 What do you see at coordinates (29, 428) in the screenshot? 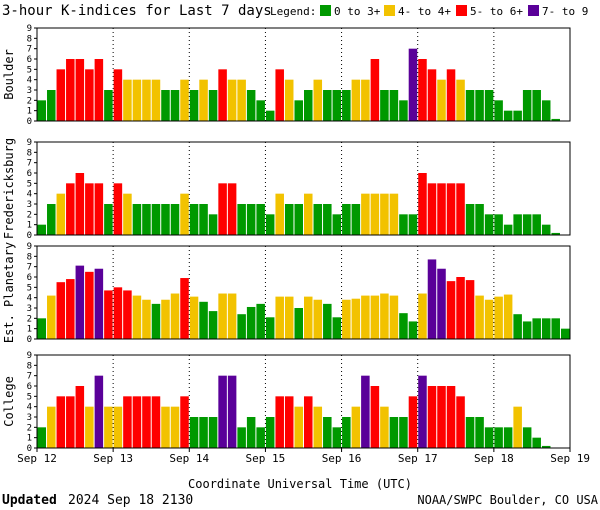
I see `y-tick-label: 2` at bounding box center [29, 428].